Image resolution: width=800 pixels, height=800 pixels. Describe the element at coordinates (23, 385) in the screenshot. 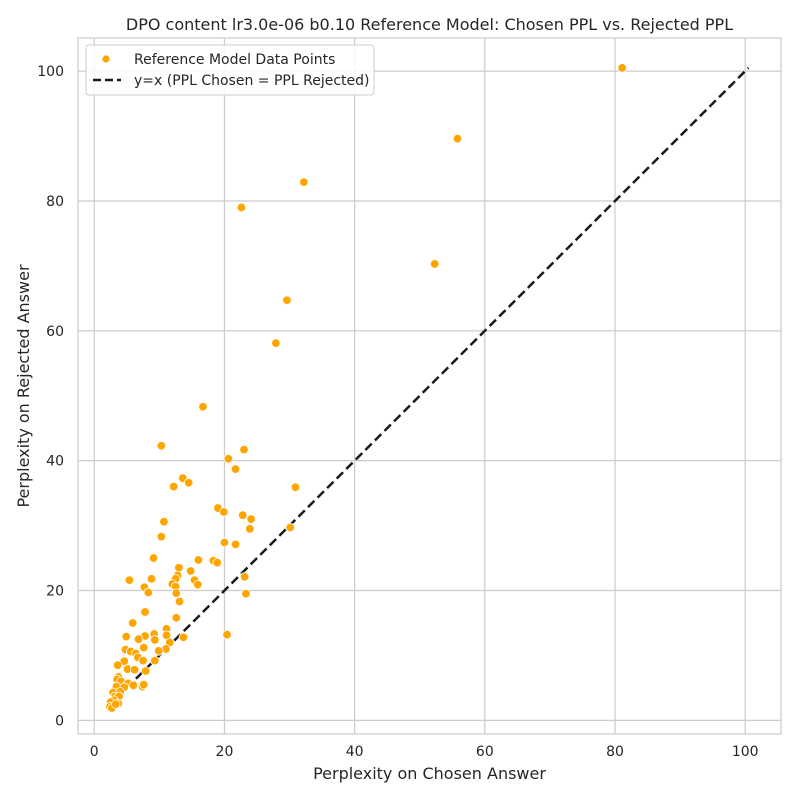

I see `y-axis-label: Perplexity on Rejected Answer` at that location.